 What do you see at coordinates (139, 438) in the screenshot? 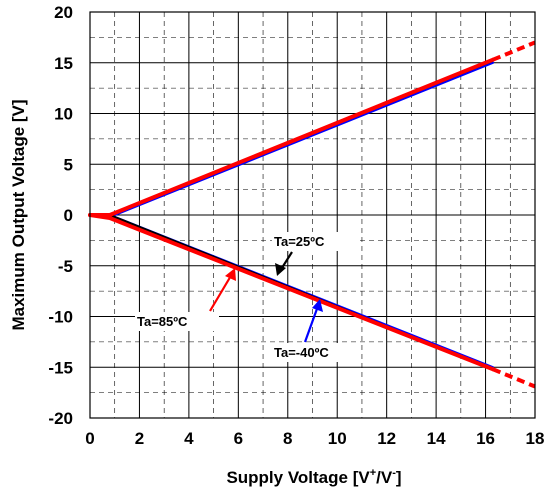
I see `x-tick-label: 2` at bounding box center [139, 438].